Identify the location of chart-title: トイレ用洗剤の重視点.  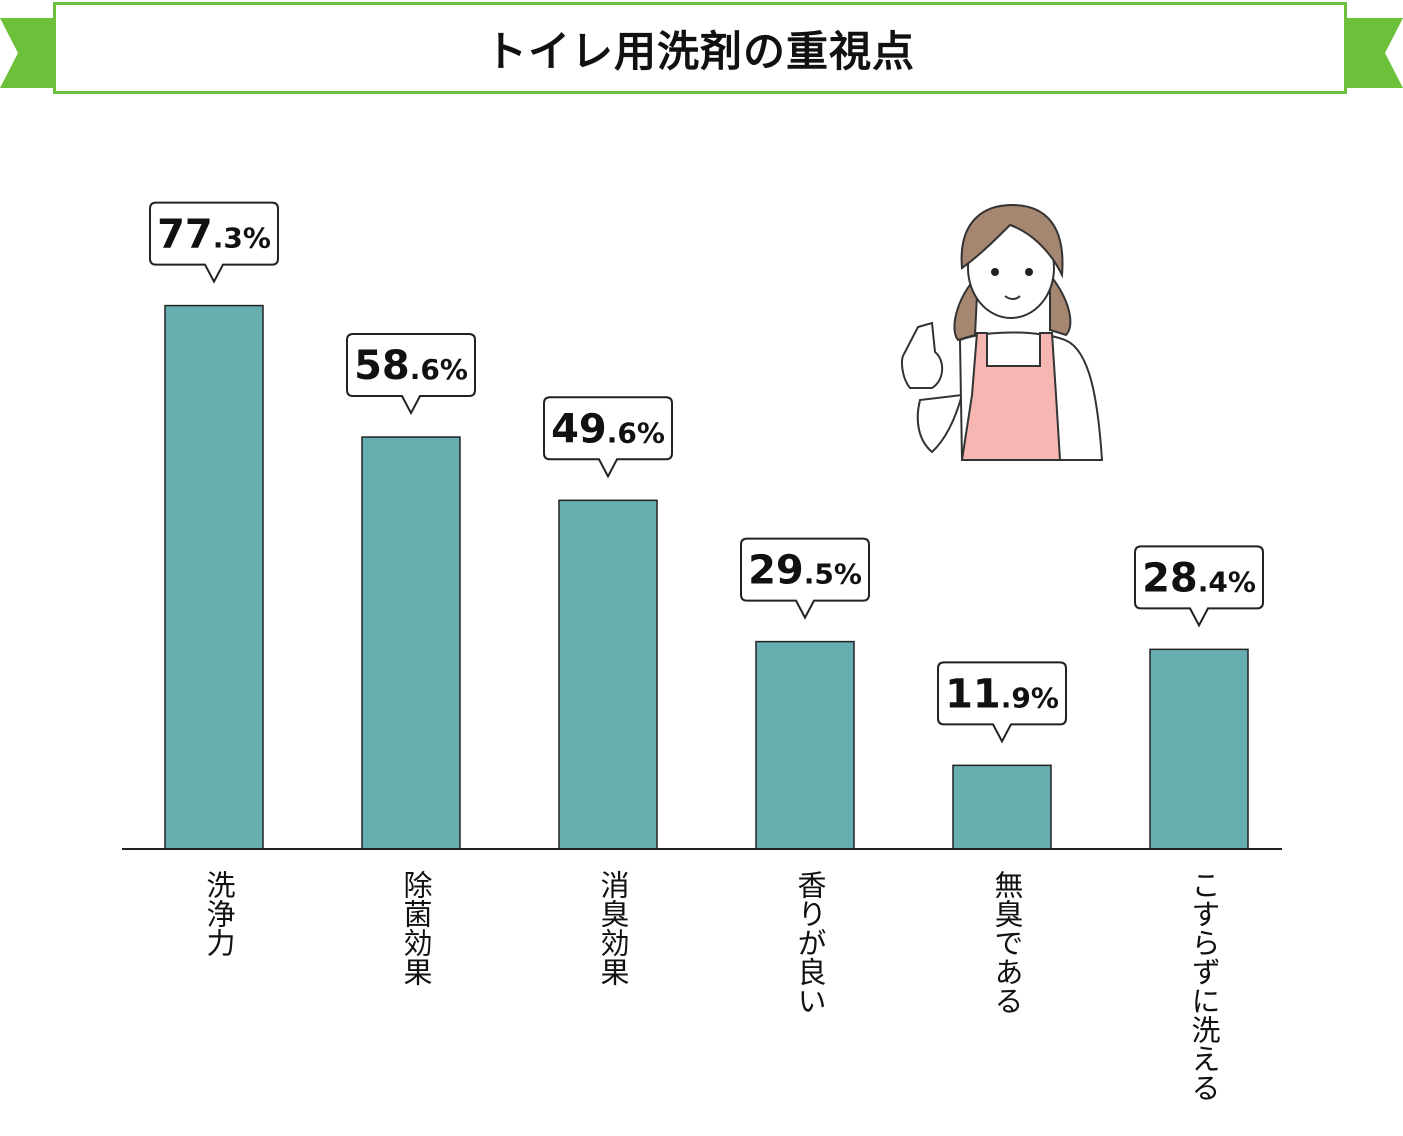
(699, 51).